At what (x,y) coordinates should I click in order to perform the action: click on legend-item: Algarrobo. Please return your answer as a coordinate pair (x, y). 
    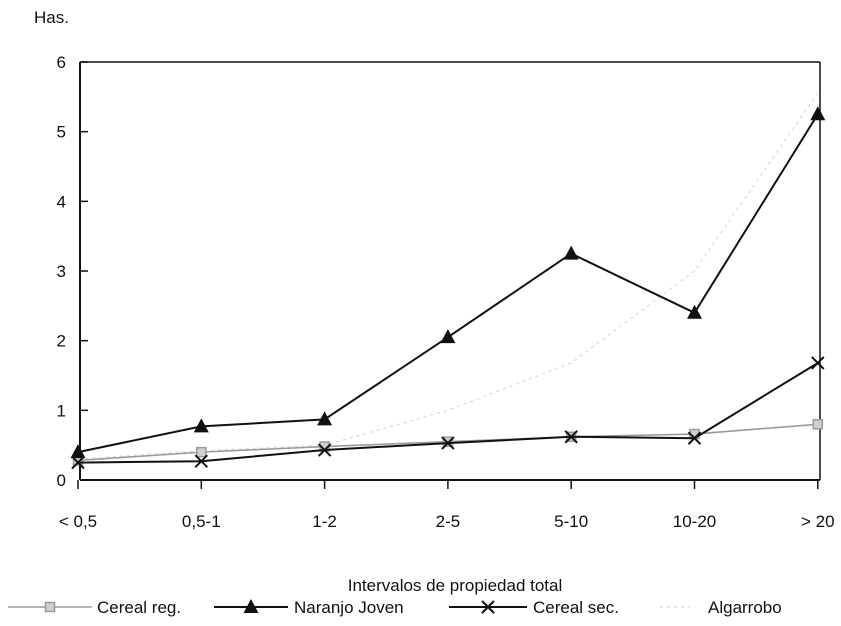
    Looking at the image, I should click on (721, 607).